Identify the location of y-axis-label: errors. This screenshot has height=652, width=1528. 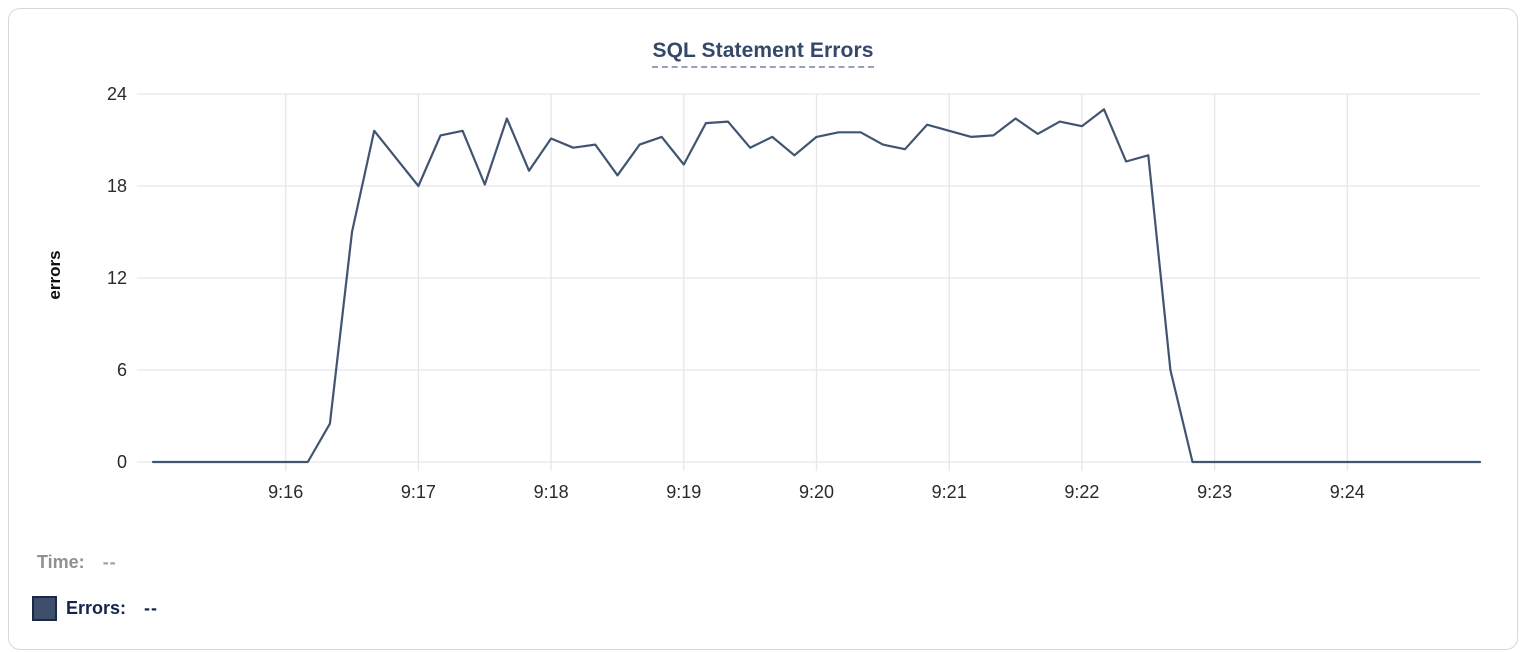
(54, 275).